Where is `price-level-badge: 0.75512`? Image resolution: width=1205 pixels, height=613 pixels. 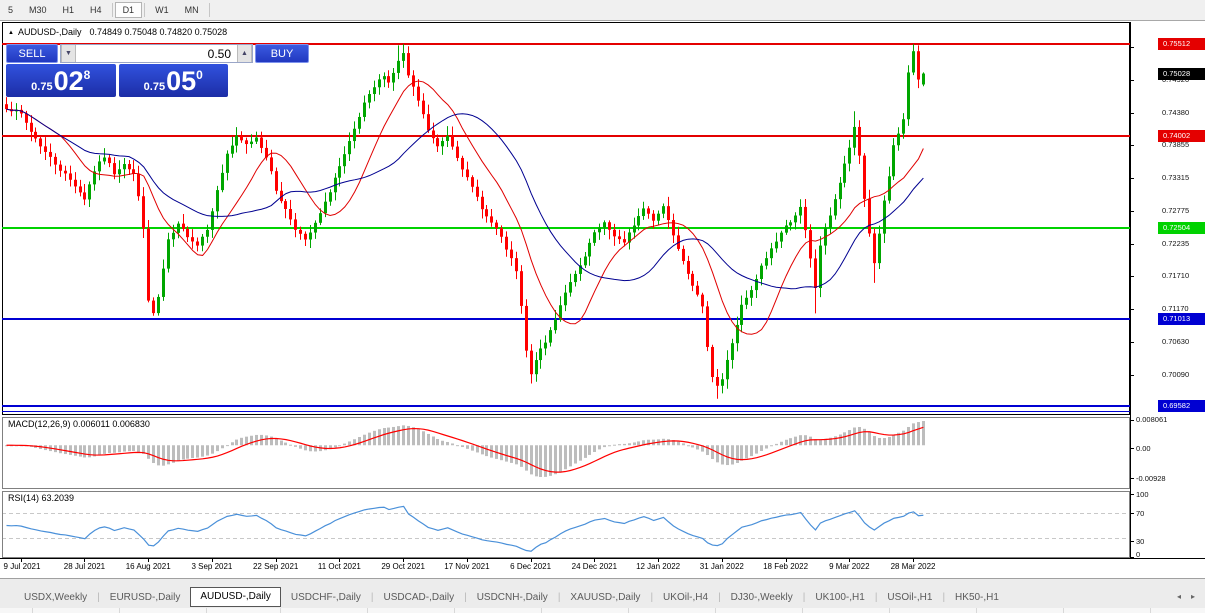
price-level-badge: 0.75512 is located at coordinates (1181, 44).